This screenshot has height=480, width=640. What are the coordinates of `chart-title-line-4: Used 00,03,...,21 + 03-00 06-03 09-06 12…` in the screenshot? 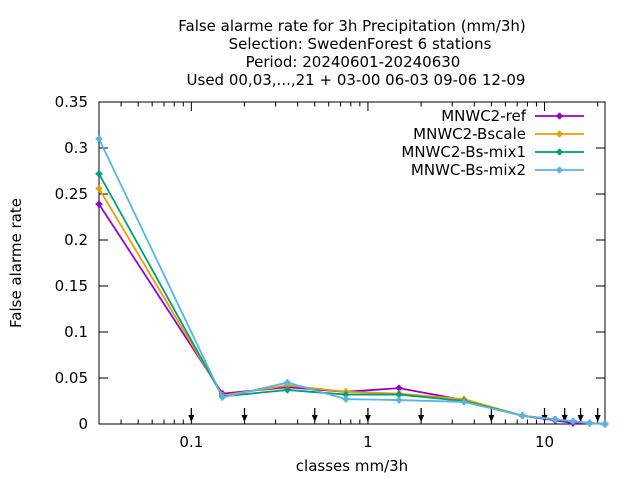 It's located at (356, 80).